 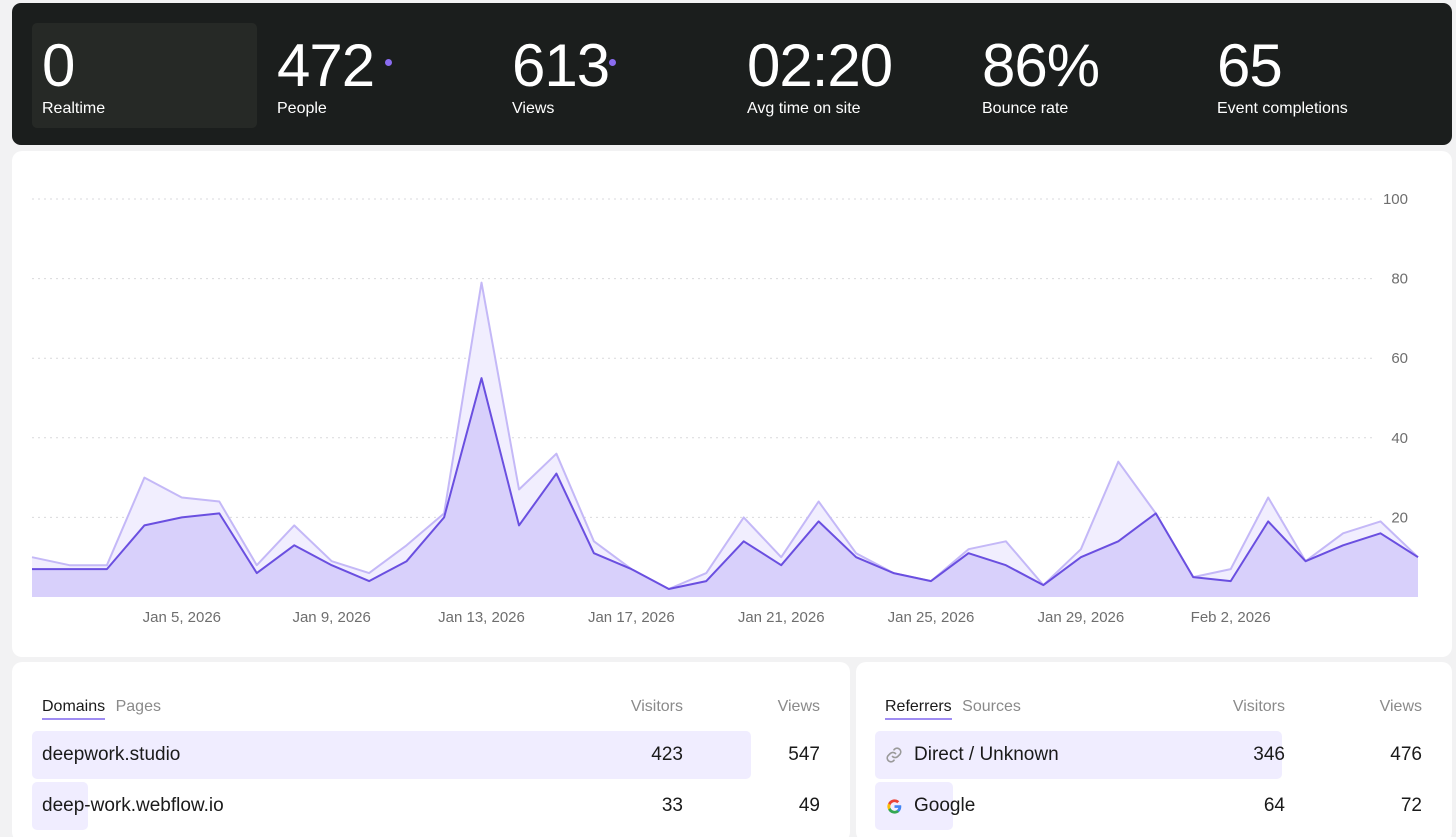 What do you see at coordinates (1274, 805) in the screenshot?
I see `row-visitors: 64` at bounding box center [1274, 805].